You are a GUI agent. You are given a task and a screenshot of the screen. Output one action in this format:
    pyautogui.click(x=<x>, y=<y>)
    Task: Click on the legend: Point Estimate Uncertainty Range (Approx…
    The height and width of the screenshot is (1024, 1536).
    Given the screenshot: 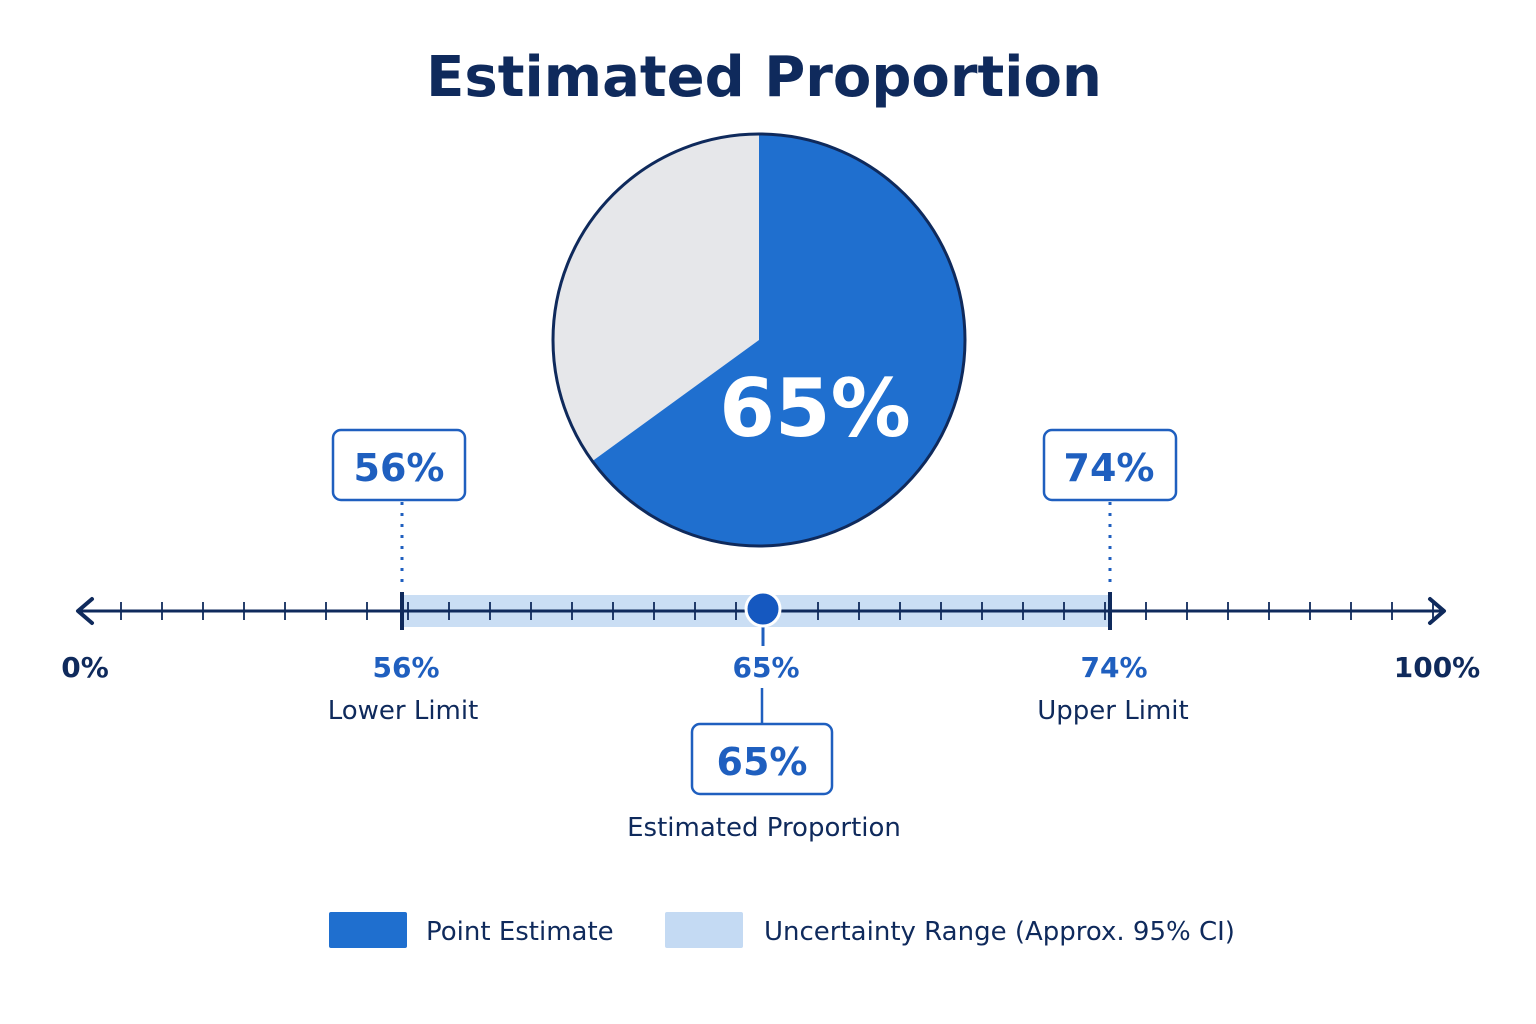 What is the action you would take?
    pyautogui.click(x=782, y=930)
    